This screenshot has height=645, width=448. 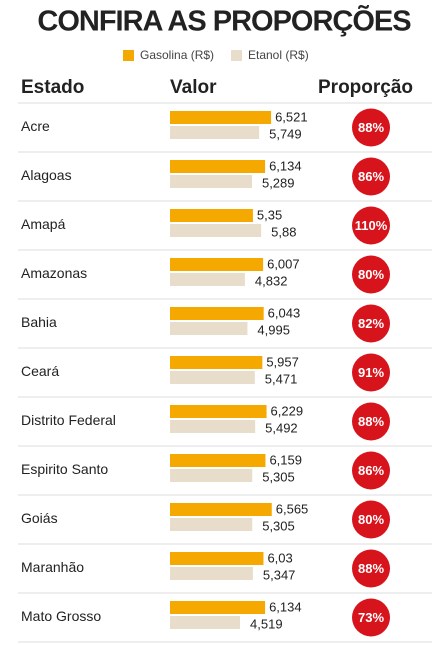 I want to click on proportion-label: 110%, so click(x=371, y=225).